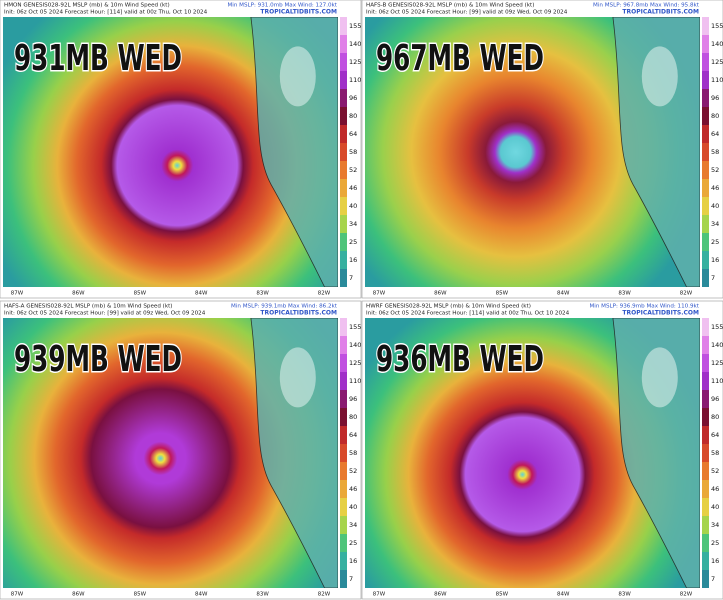 The height and width of the screenshot is (600, 723). I want to click on stats-line: Min MSLP: 936.9mb Max Wind: 110.9kt, so click(644, 307).